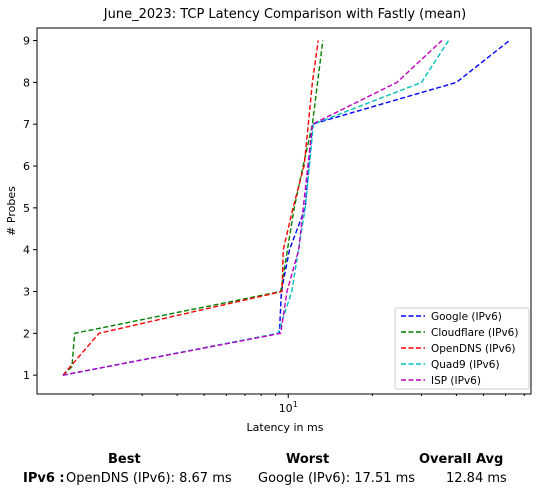 The width and height of the screenshot is (541, 496). Describe the element at coordinates (466, 317) in the screenshot. I see `legend-label: Google (IPv6)` at that location.